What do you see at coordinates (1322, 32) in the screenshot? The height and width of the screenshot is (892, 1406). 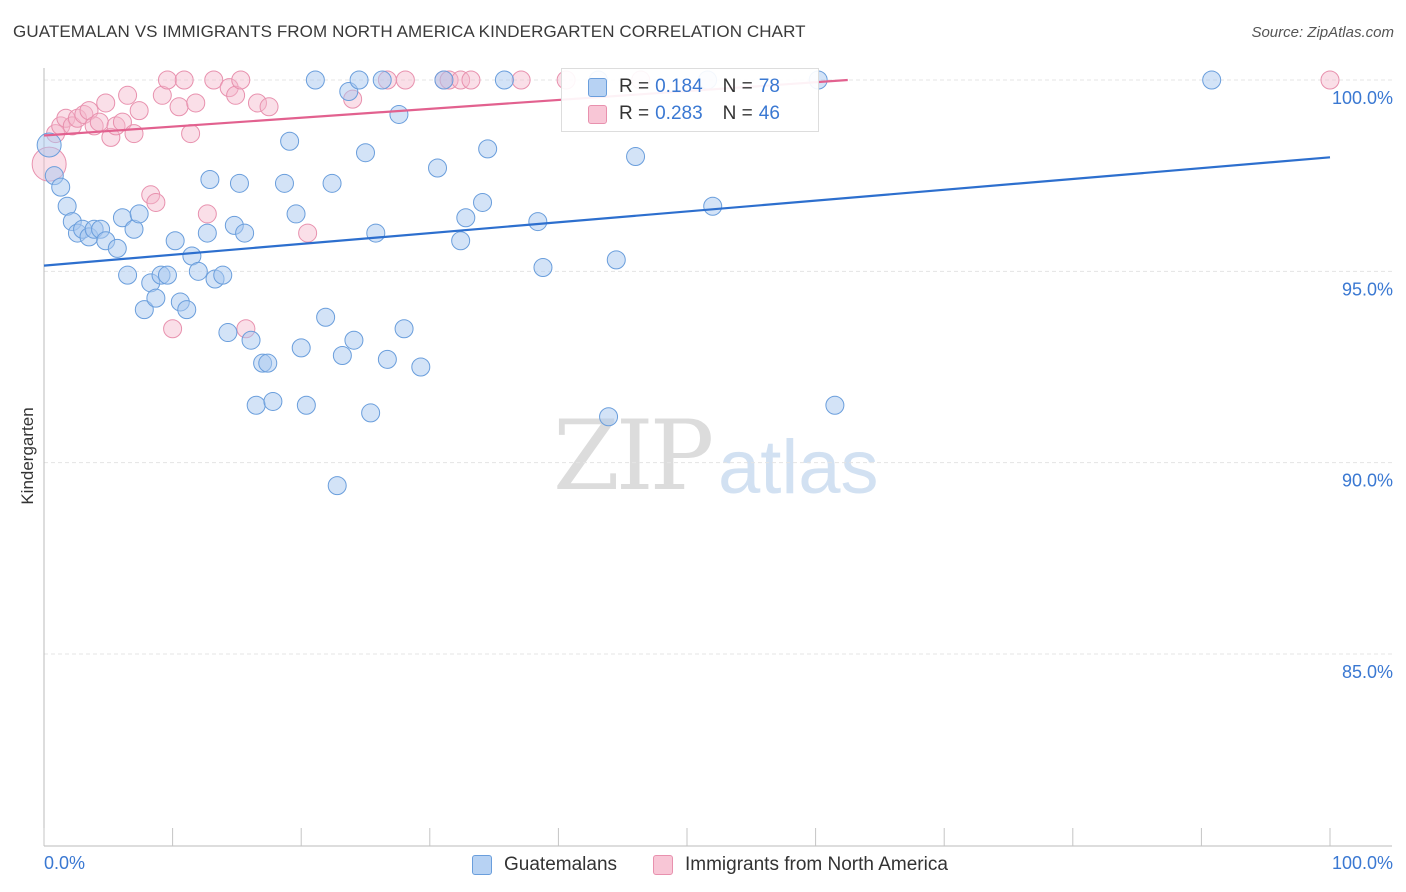 I see `source-label: Source: ZipAtlas.com` at bounding box center [1322, 32].